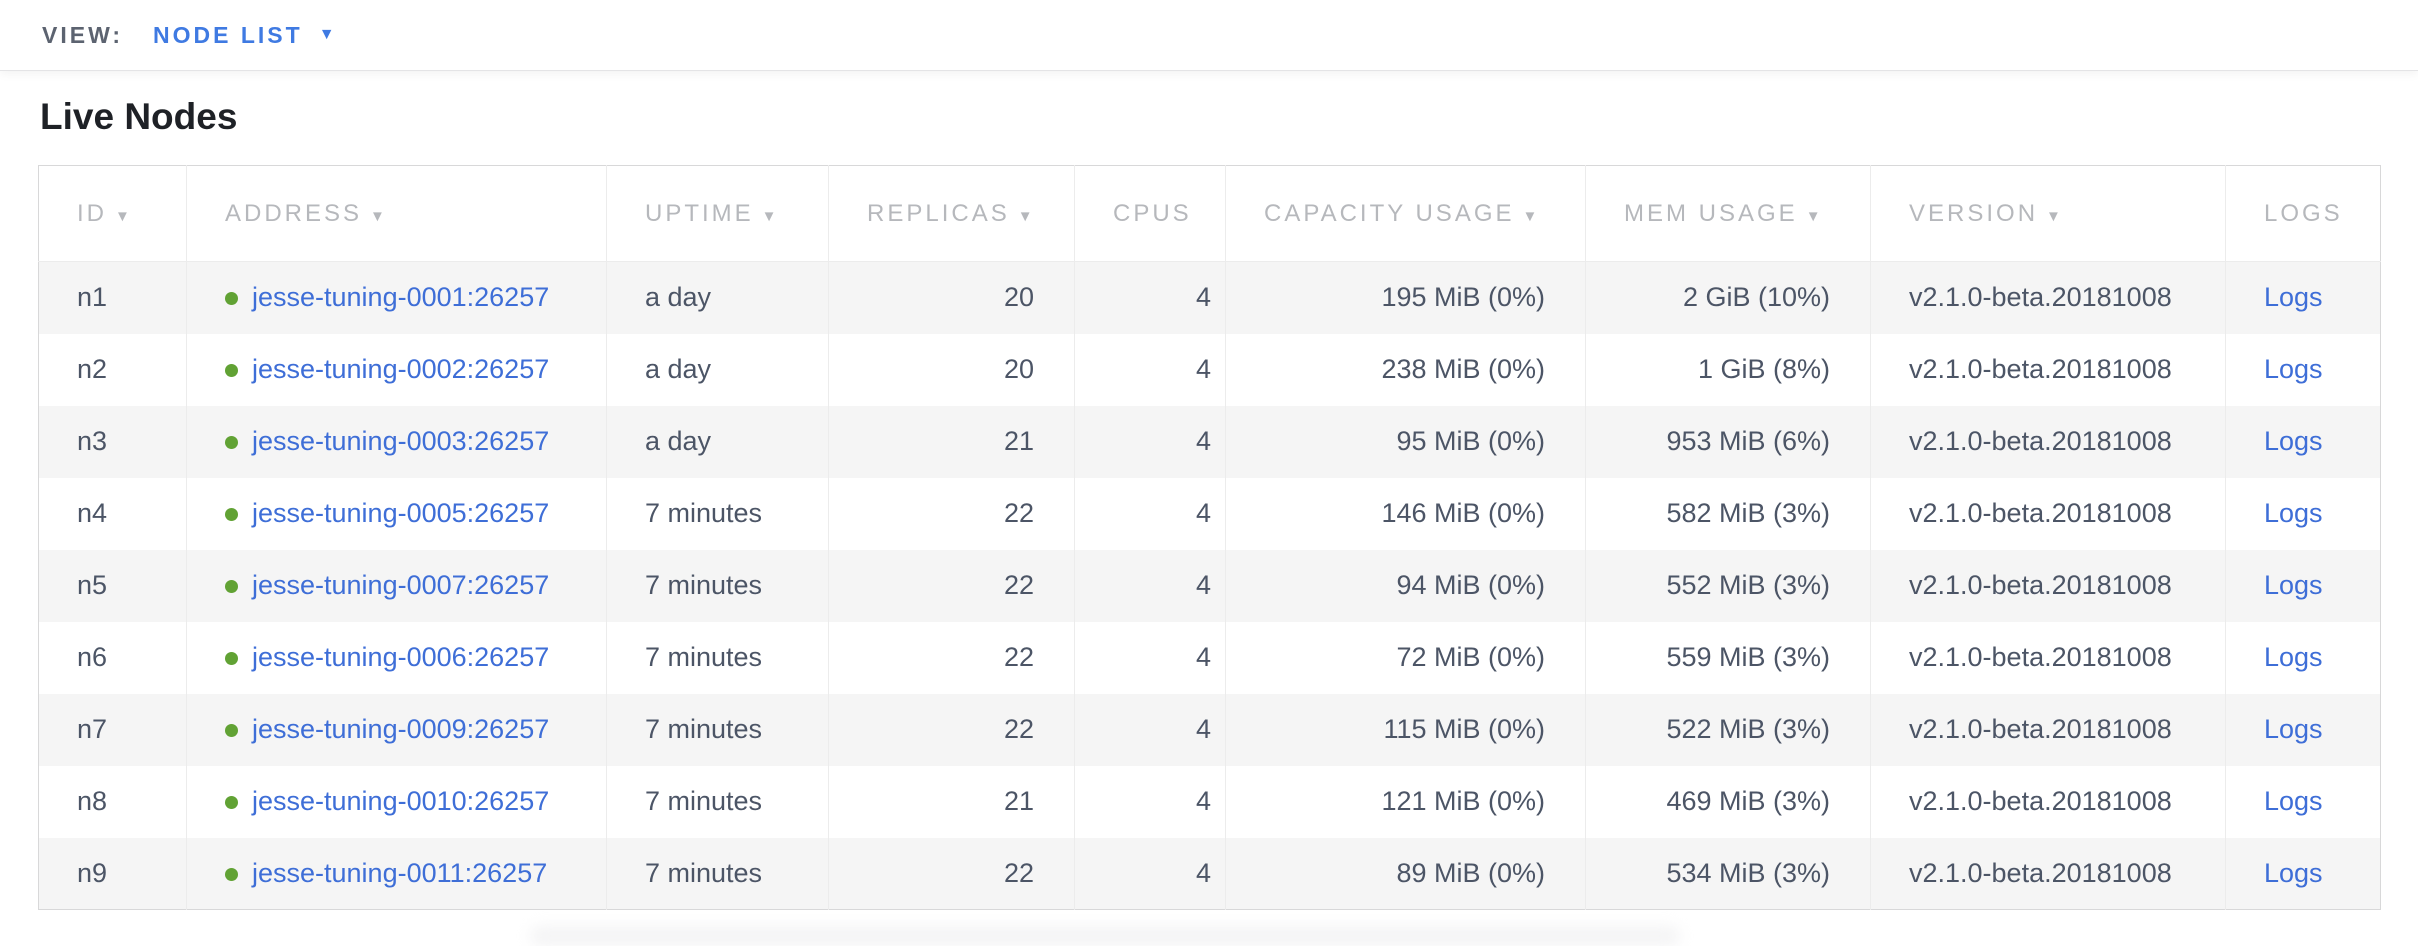 This screenshot has height=946, width=2418. What do you see at coordinates (1728, 213) in the screenshot?
I see `column-header-mem-usage: MEM USAGE ▼` at bounding box center [1728, 213].